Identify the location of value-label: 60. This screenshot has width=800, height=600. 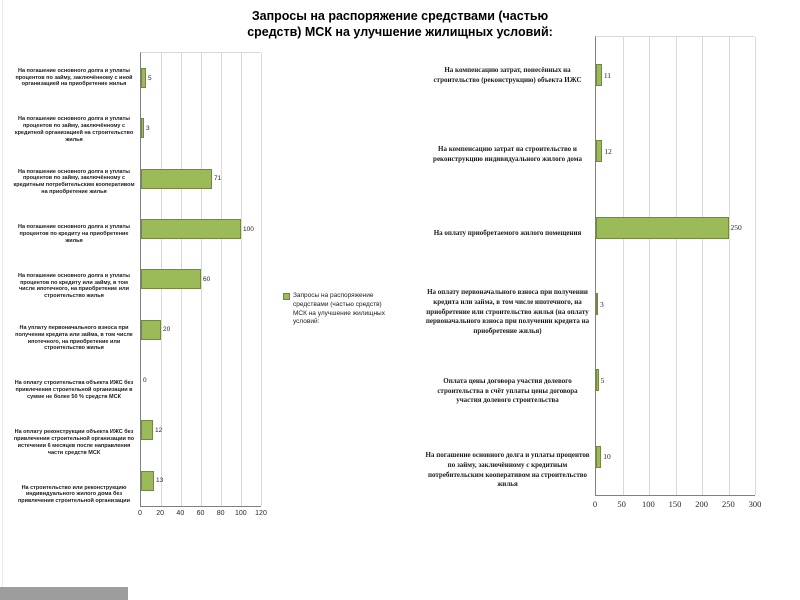
(207, 279).